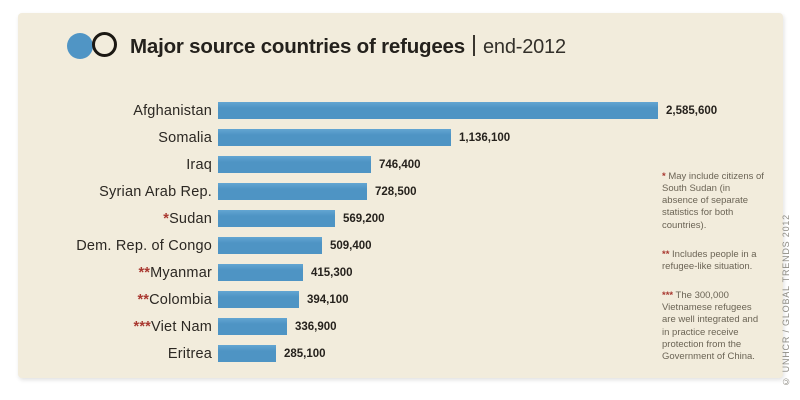 The image size is (800, 400). Describe the element at coordinates (297, 46) in the screenshot. I see `chart-title: Major source countries of refugees` at that location.